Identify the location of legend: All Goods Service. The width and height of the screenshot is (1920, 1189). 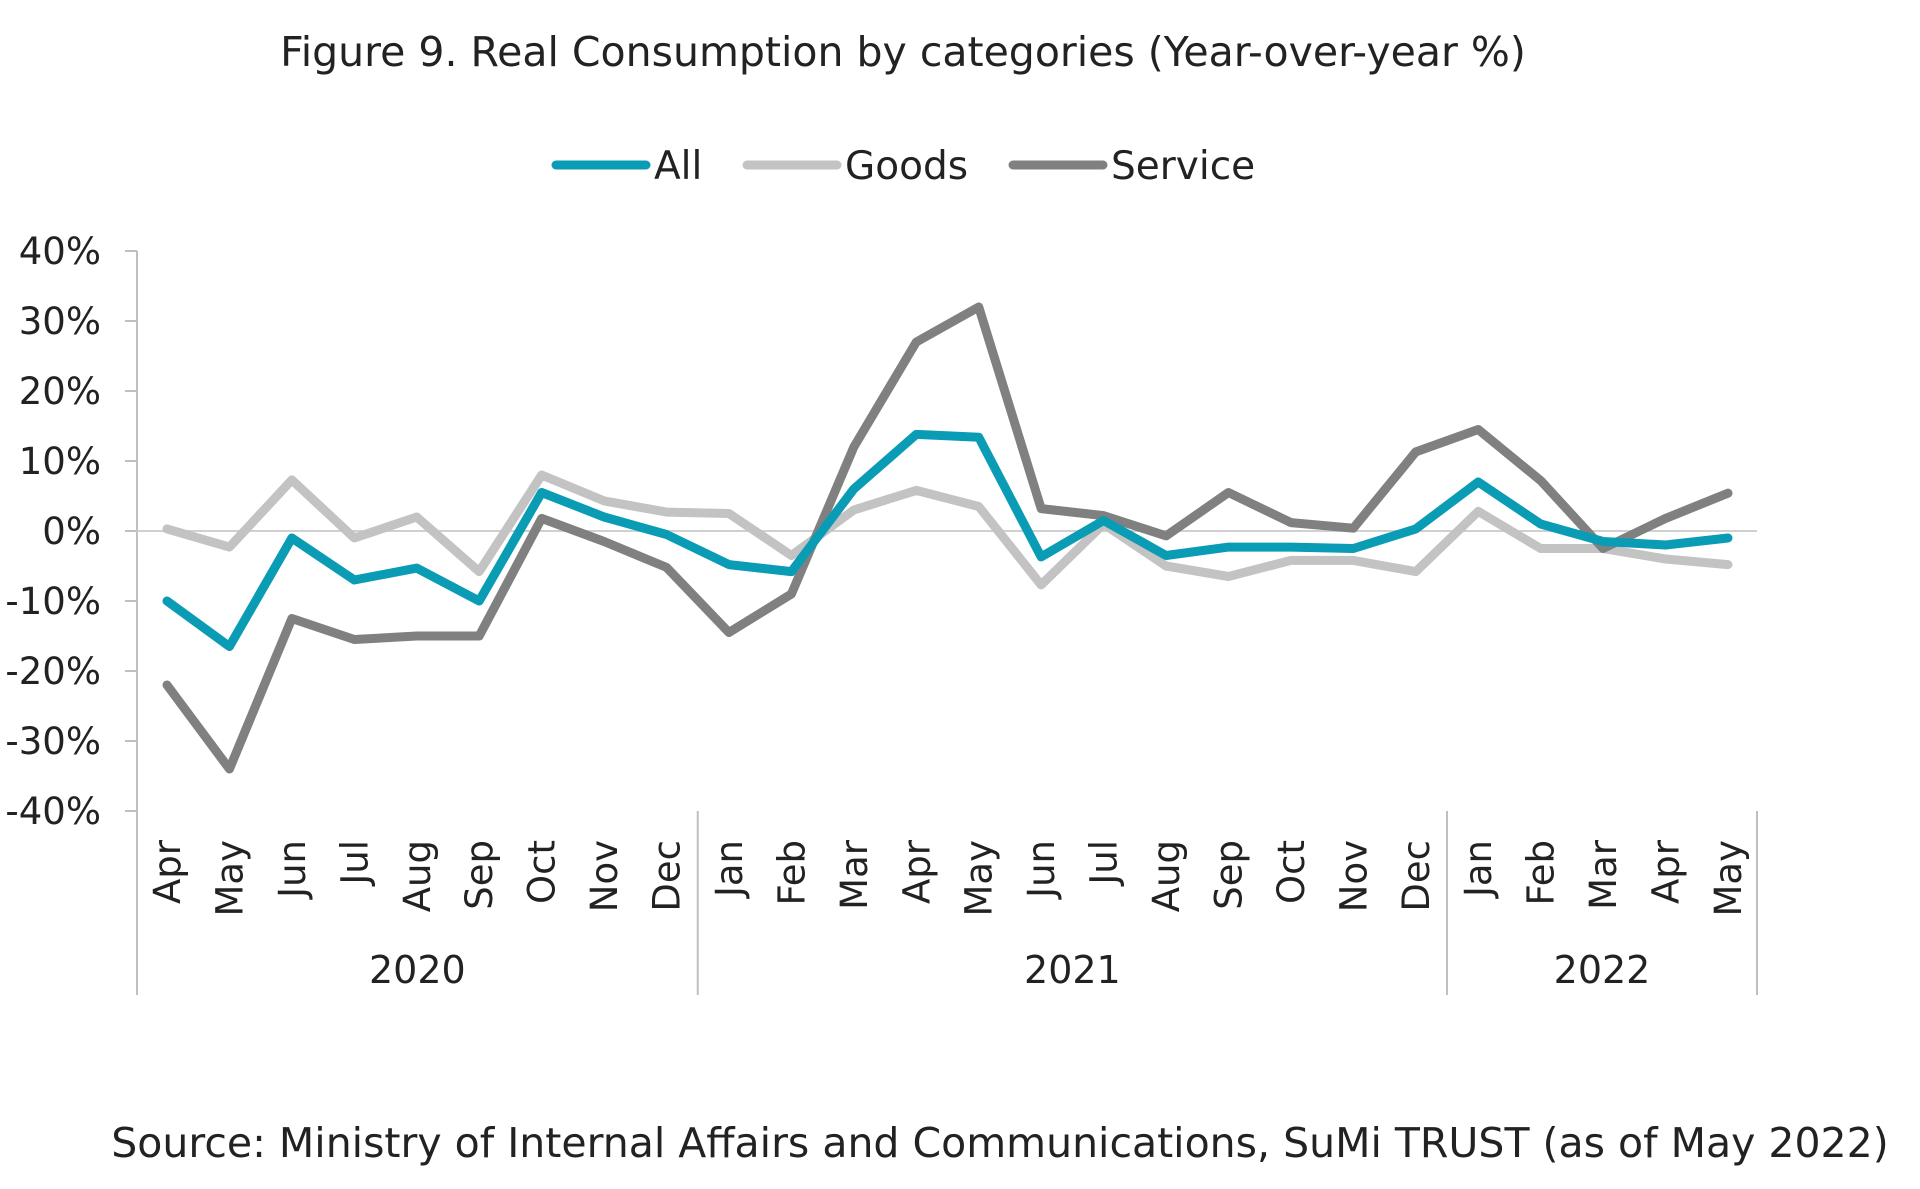
(905, 166).